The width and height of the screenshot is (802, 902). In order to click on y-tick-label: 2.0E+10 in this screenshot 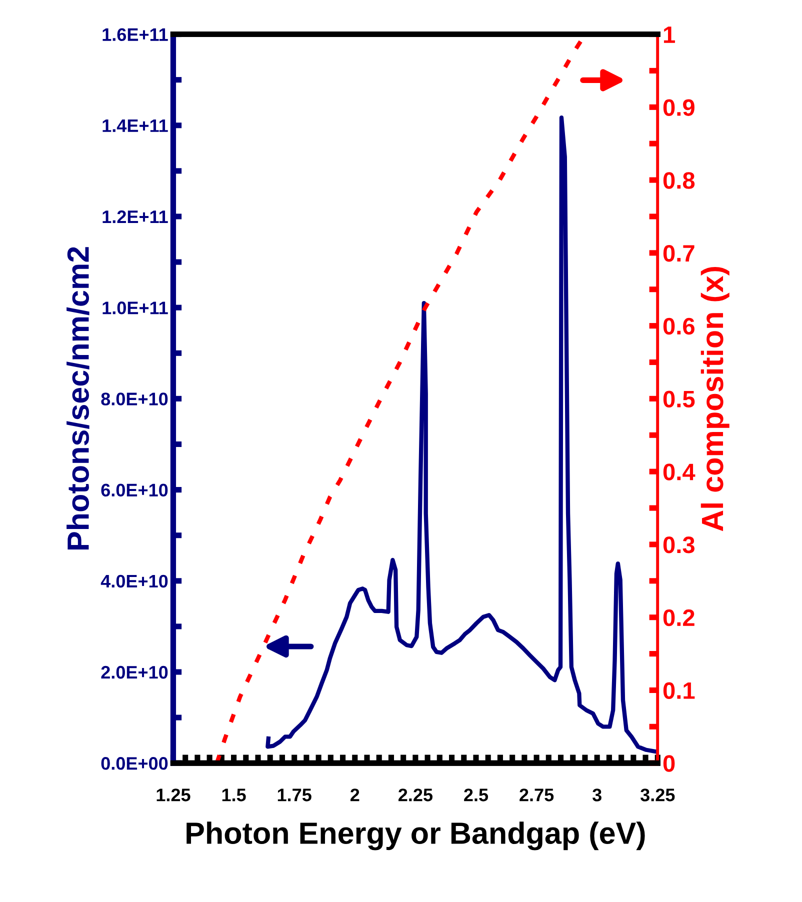, I will do `click(134, 672)`.